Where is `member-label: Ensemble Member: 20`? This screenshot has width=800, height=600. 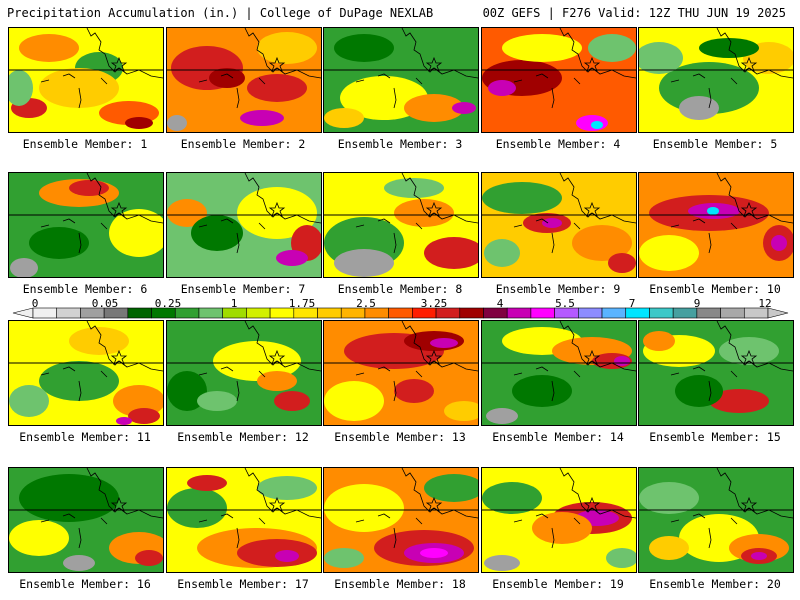
member-label: Ensemble Member: 20 is located at coordinates (715, 584).